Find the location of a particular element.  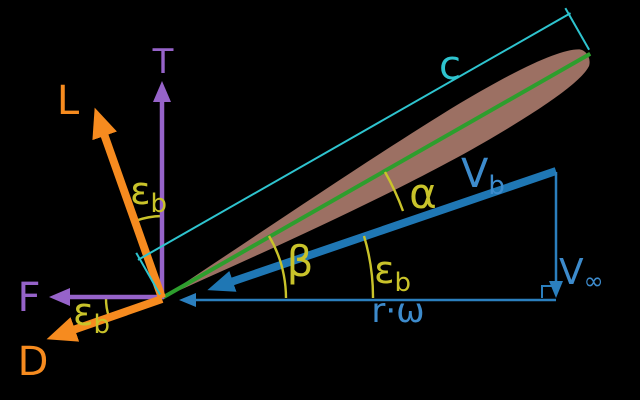

thrust-label: T is located at coordinates (163, 62).